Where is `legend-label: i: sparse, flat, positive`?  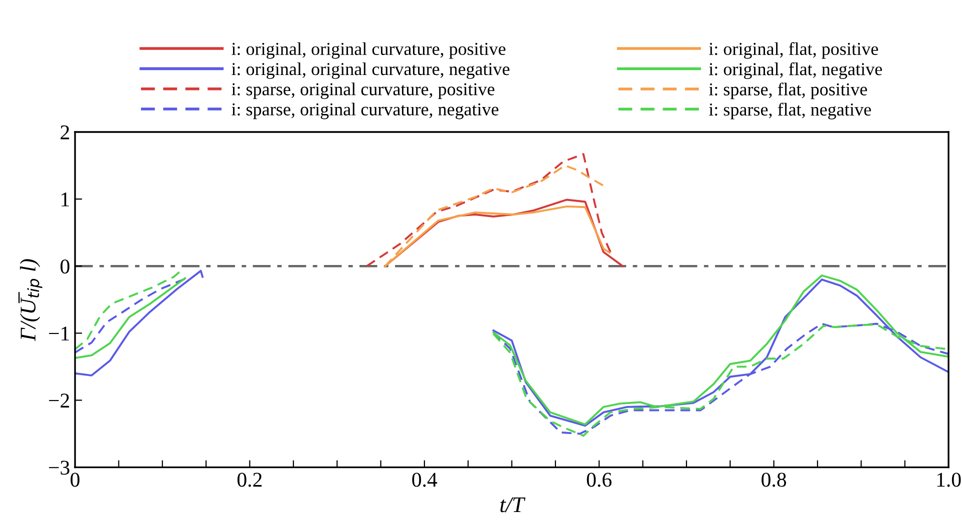 legend-label: i: sparse, flat, positive is located at coordinates (787, 91).